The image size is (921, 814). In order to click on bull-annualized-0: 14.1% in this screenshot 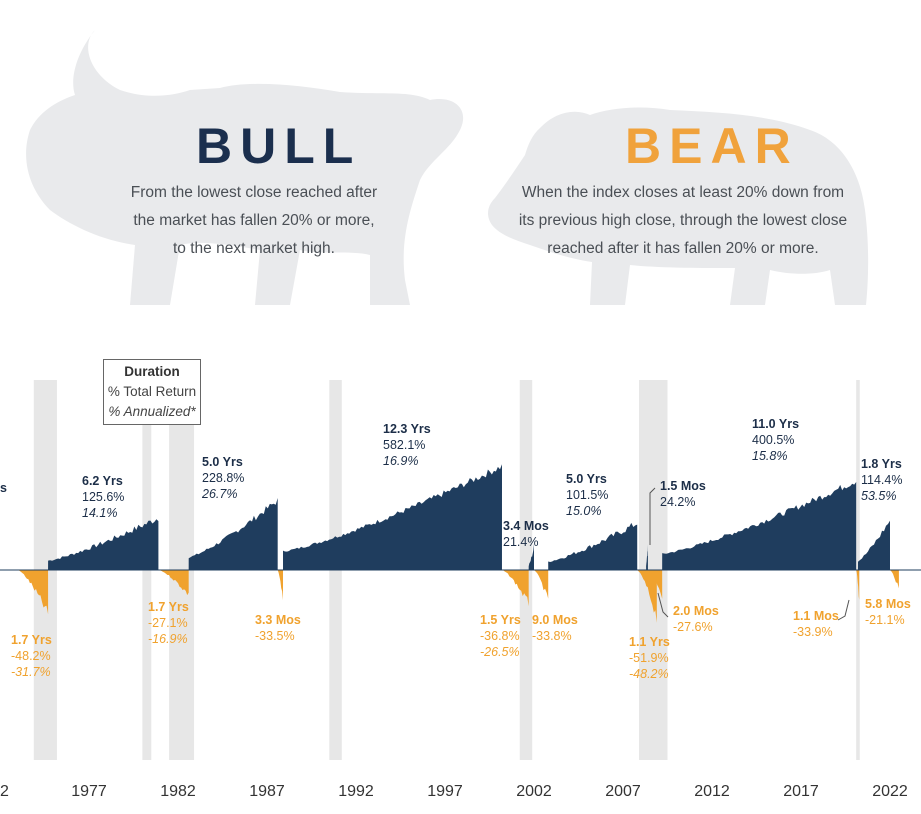, I will do `click(99, 513)`.